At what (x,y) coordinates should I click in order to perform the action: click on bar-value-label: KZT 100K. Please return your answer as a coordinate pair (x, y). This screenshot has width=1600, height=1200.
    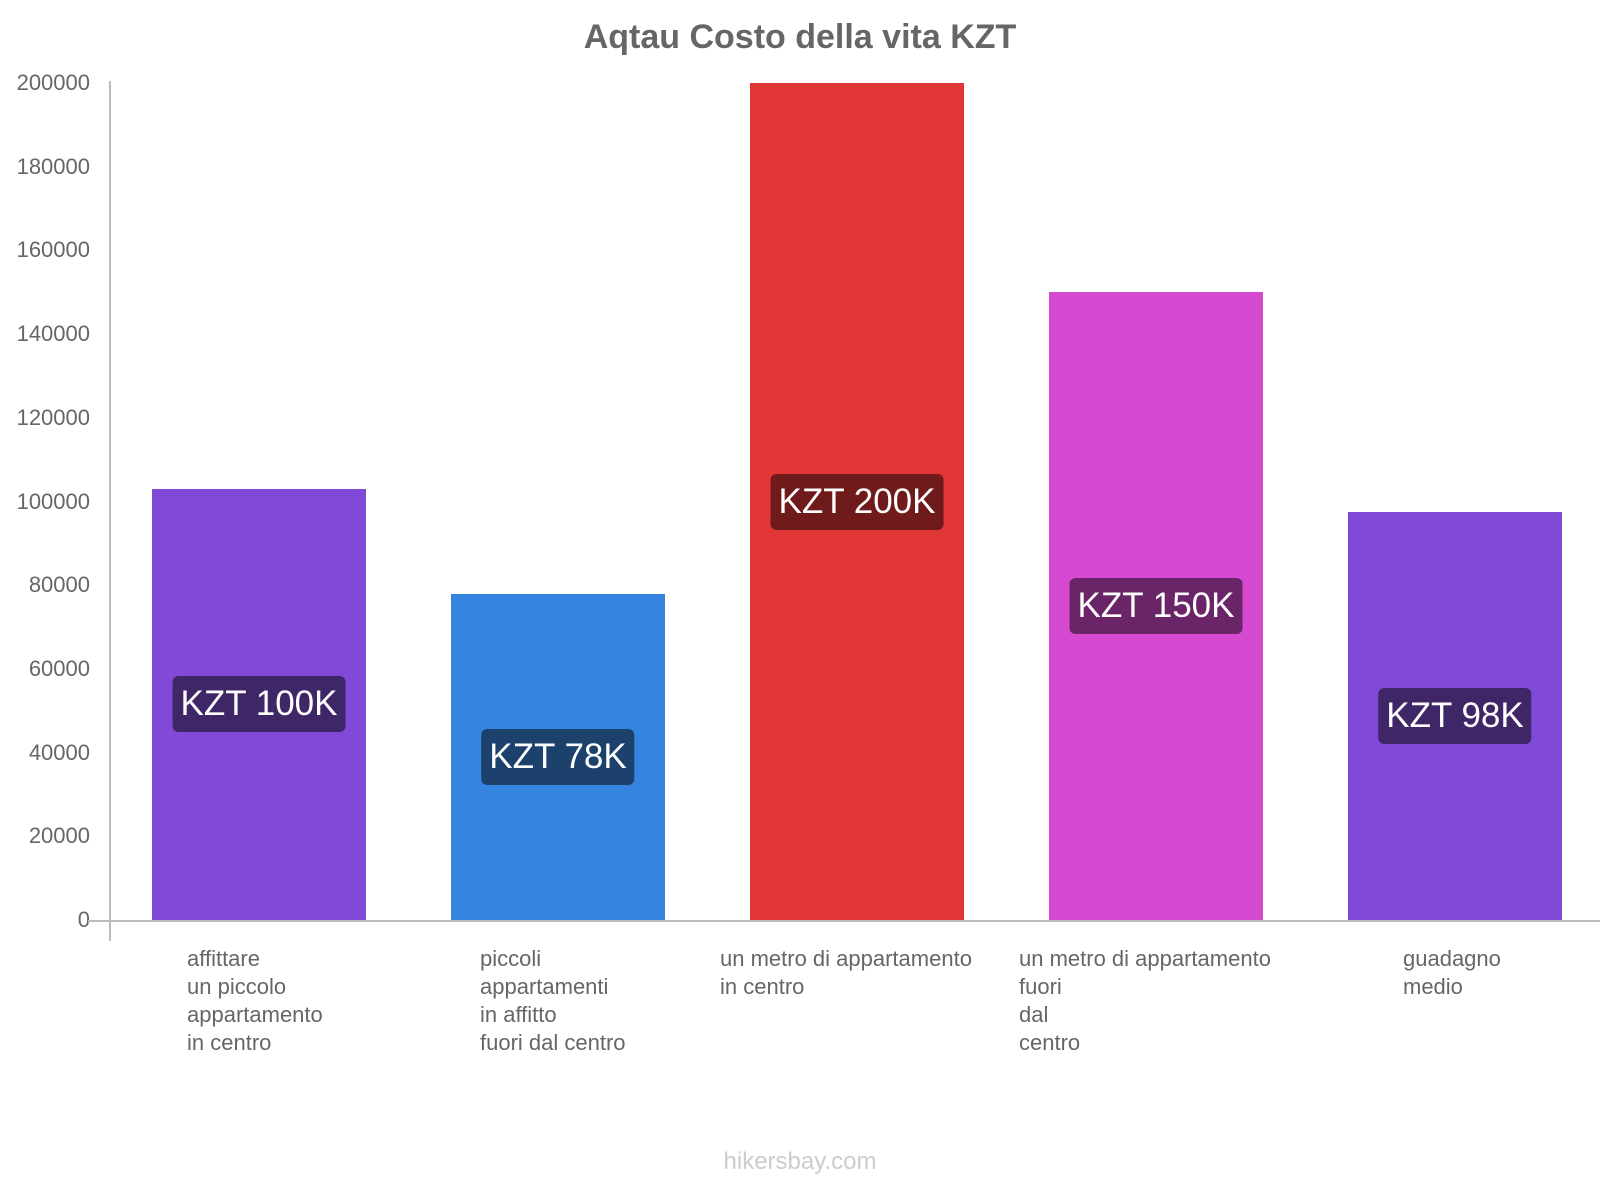
    Looking at the image, I should click on (259, 704).